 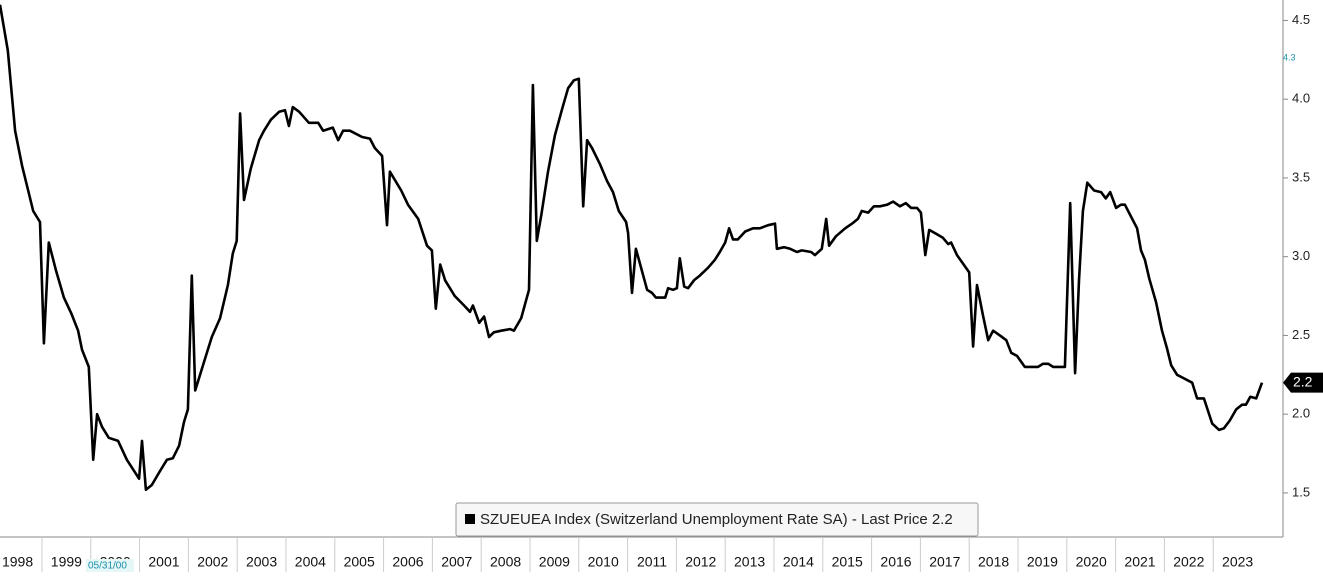 I want to click on legend-swatch, so click(x=470, y=519).